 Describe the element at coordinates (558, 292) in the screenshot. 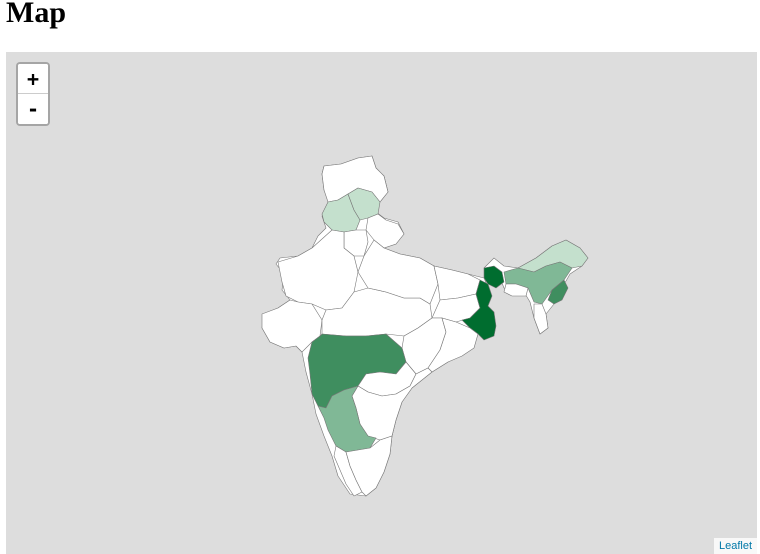

I see `region-nagaland` at that location.